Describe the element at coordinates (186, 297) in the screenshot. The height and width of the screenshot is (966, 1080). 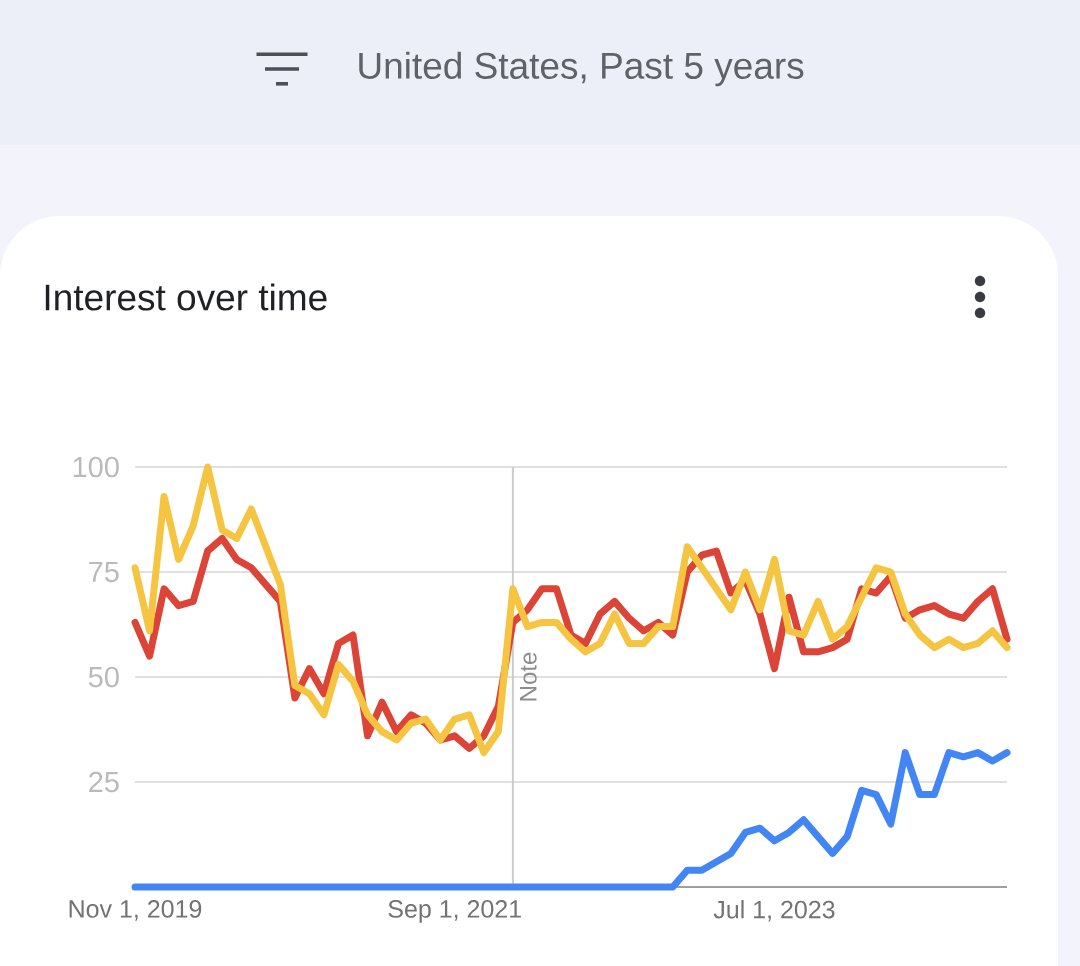
I see `chart-title: Interest over time` at that location.